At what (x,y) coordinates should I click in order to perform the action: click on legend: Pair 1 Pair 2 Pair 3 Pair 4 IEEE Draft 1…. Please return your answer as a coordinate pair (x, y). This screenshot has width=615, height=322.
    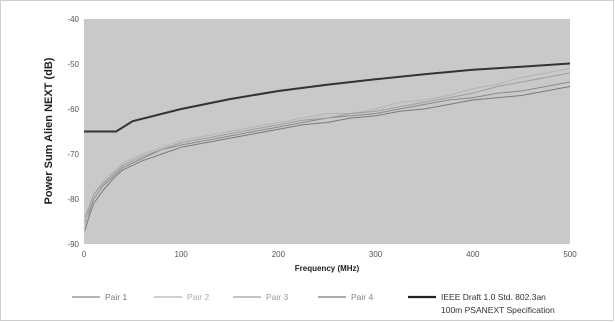
    Looking at the image, I should click on (313, 303).